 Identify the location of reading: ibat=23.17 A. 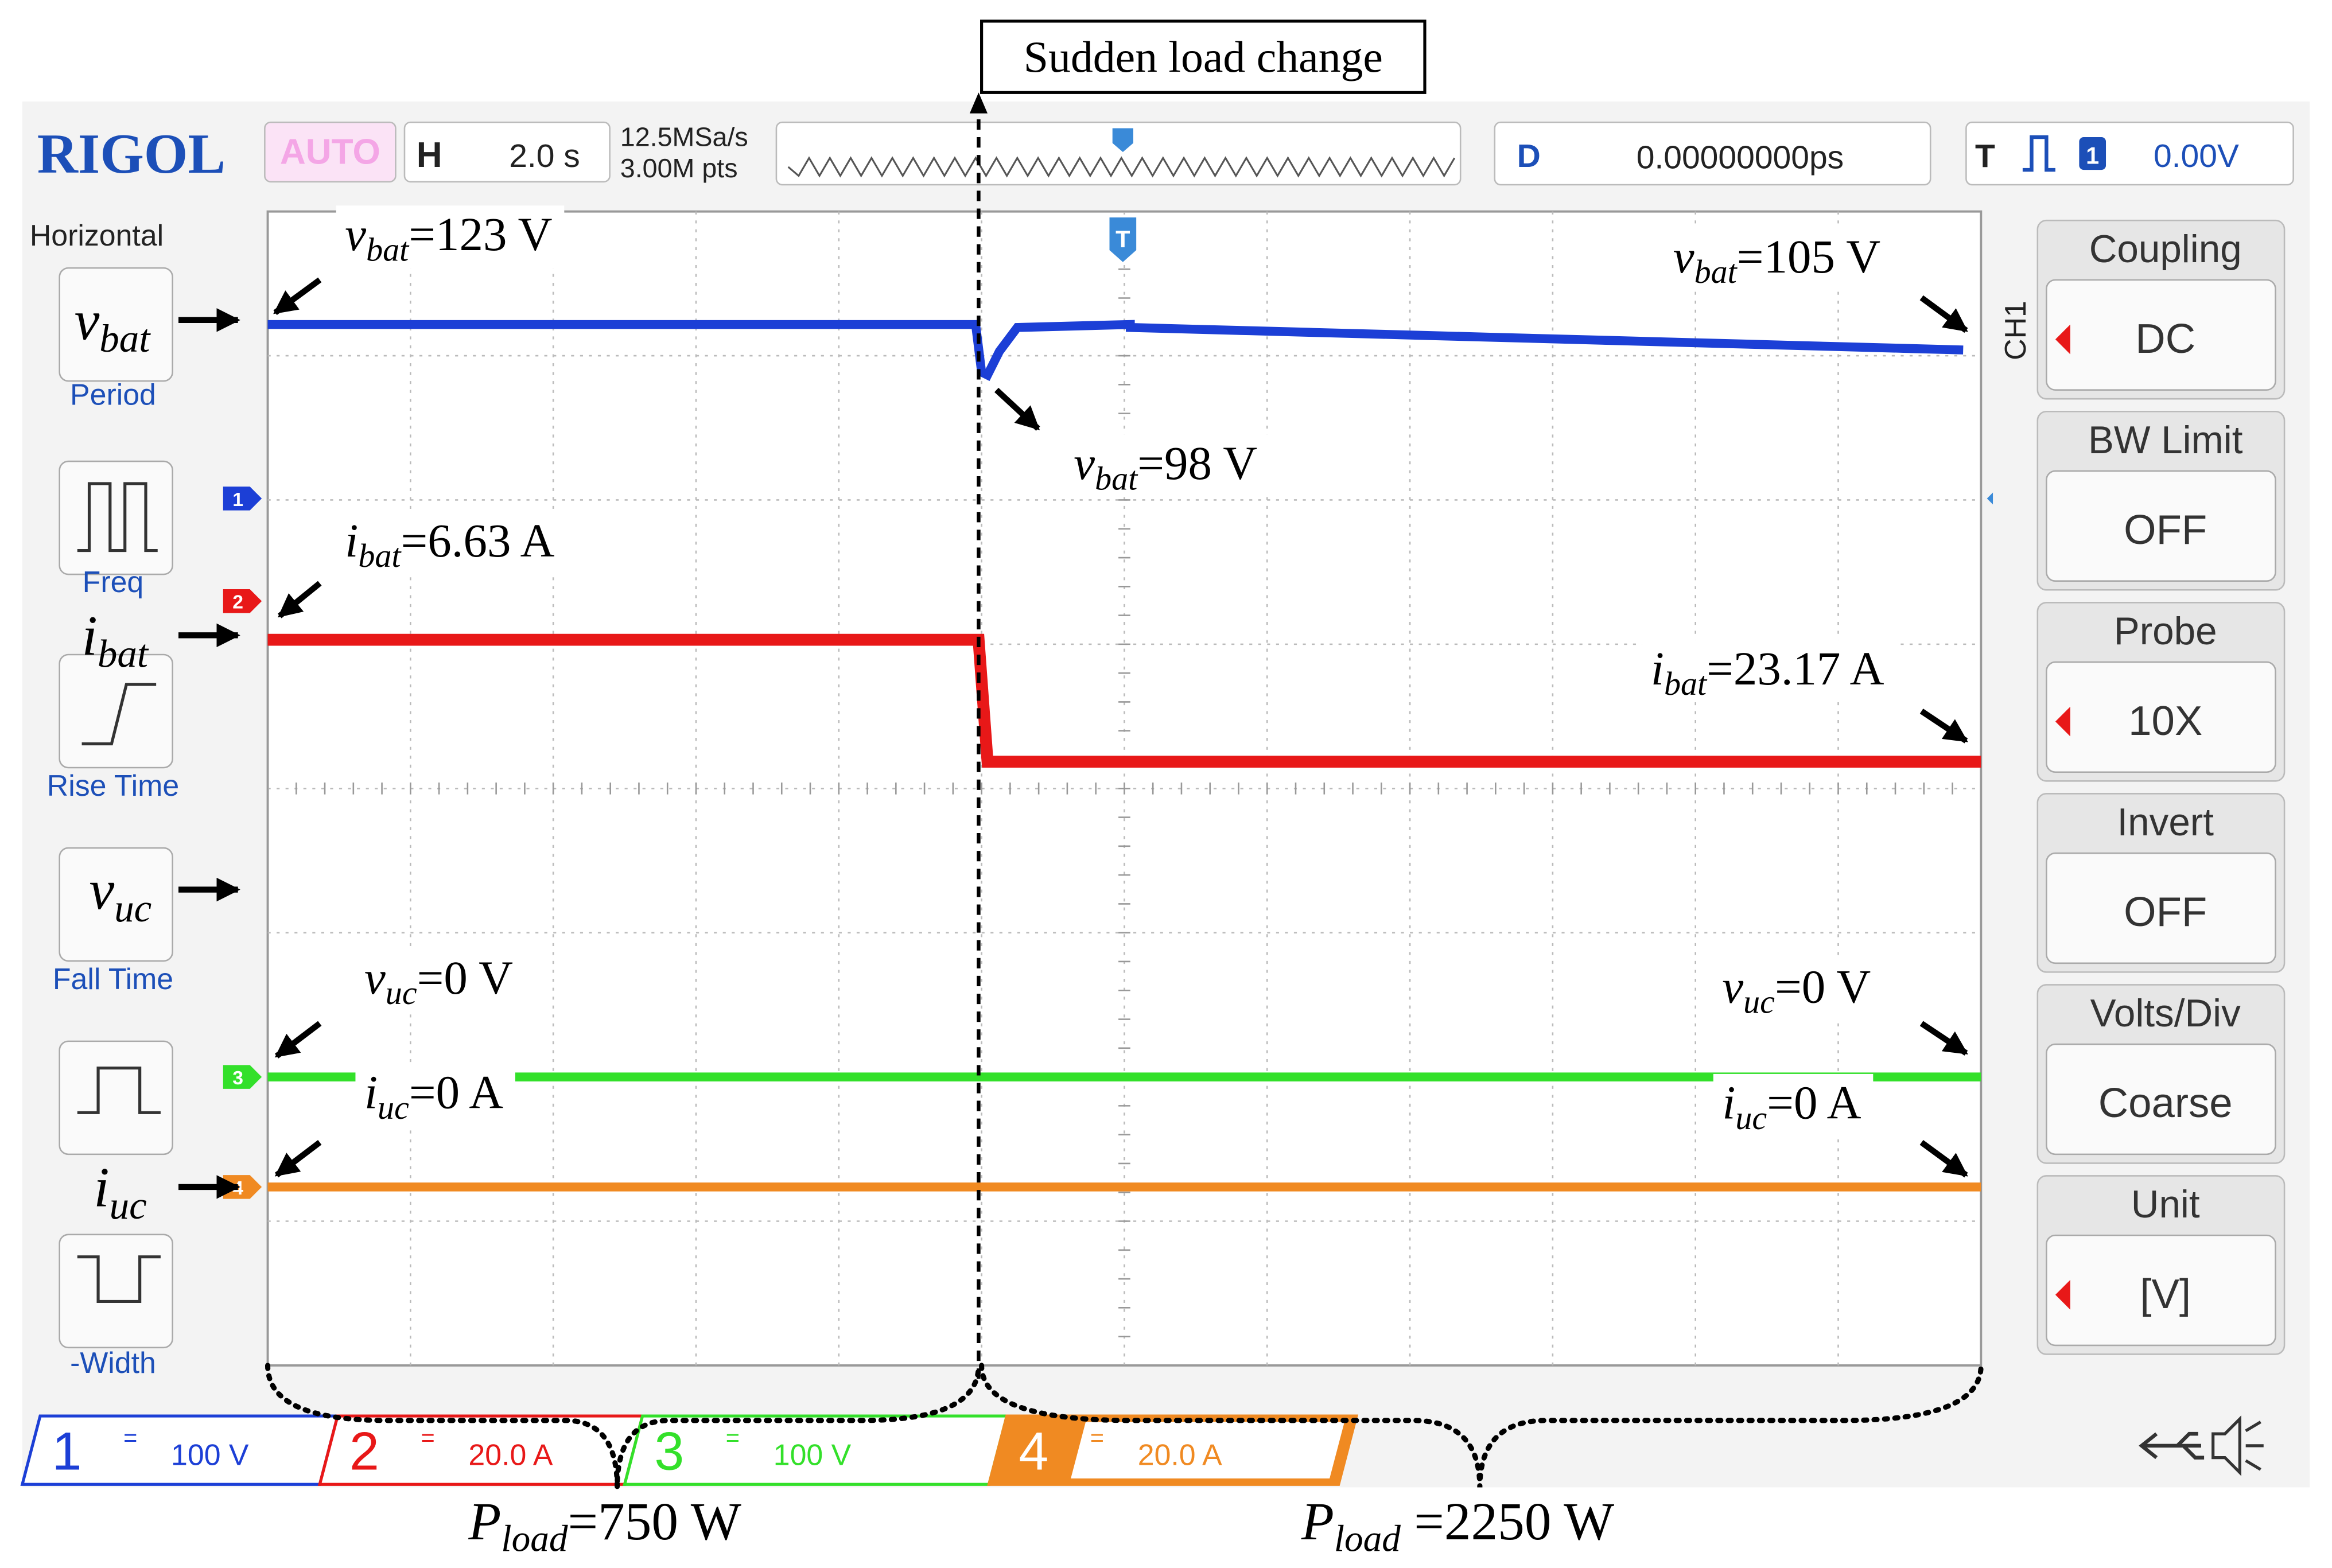
(1767, 672).